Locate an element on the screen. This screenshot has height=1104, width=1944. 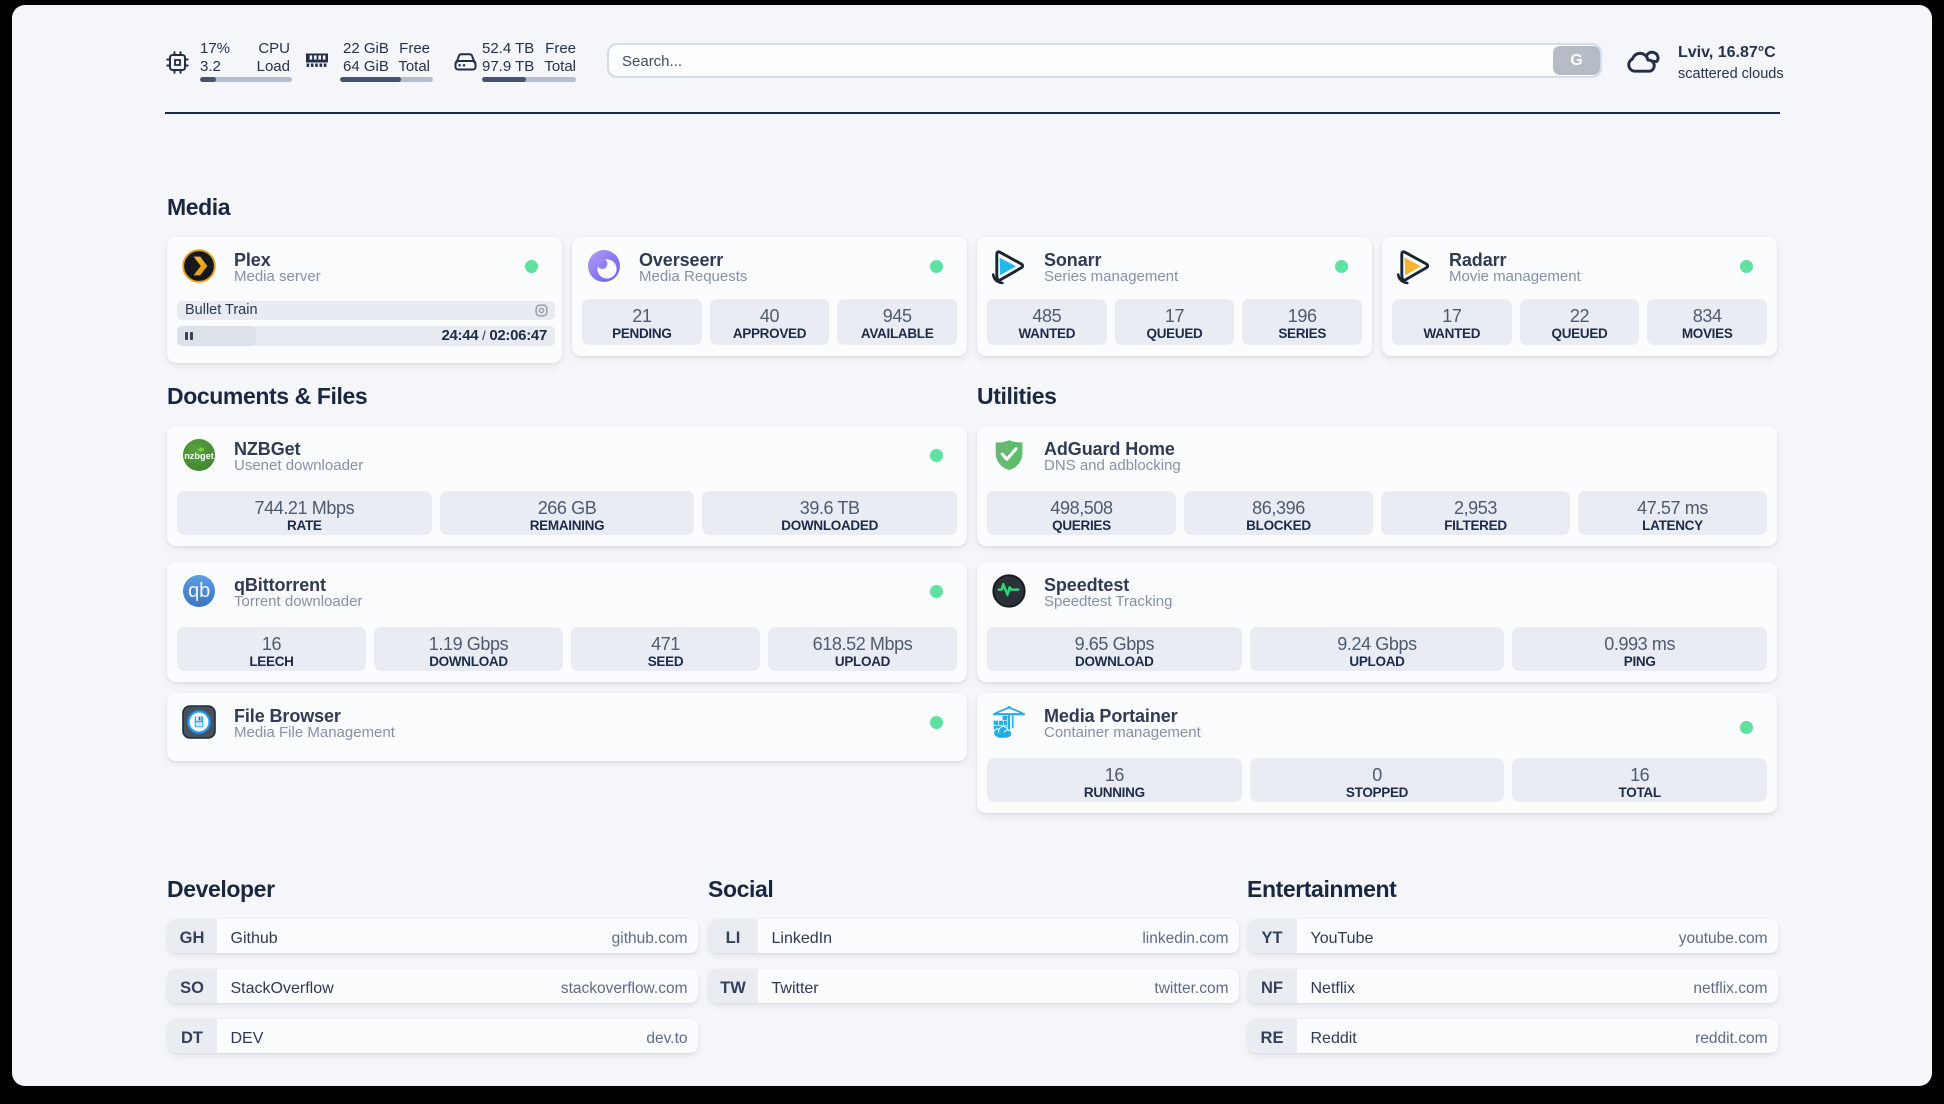
svg-text: nzbget is located at coordinates (199, 456).